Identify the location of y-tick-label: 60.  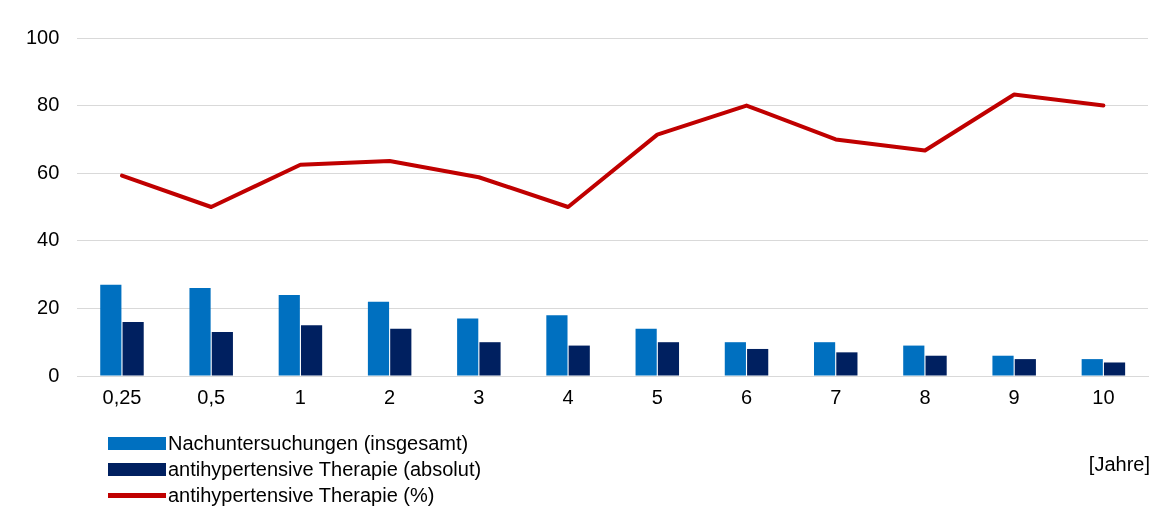
(48, 171).